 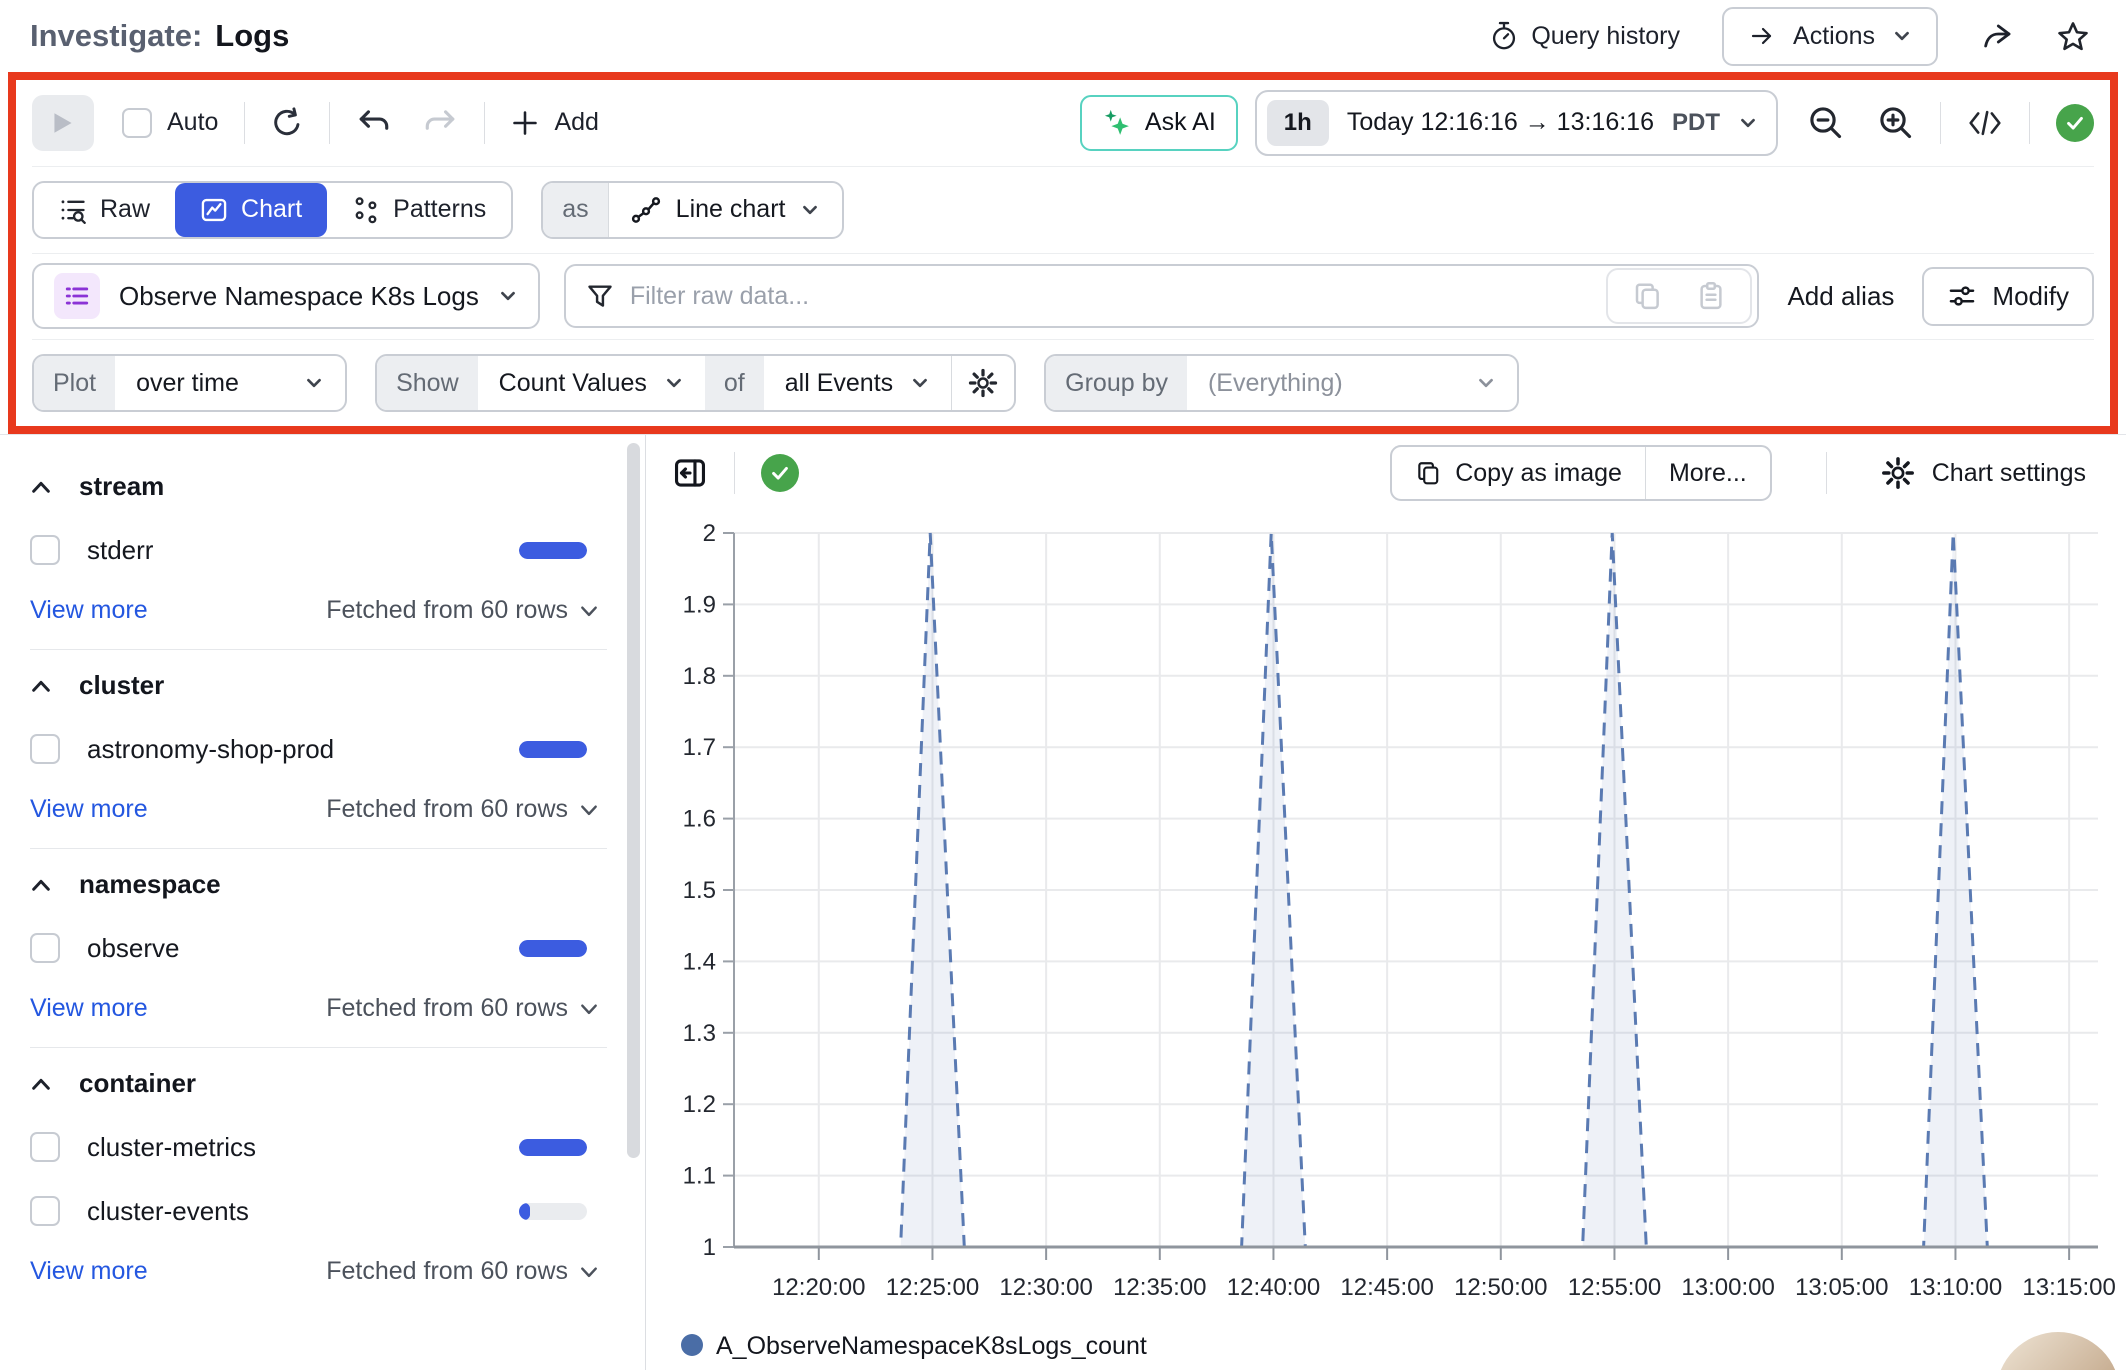 What do you see at coordinates (1826, 123) in the screenshot?
I see `zoom-out-icon` at bounding box center [1826, 123].